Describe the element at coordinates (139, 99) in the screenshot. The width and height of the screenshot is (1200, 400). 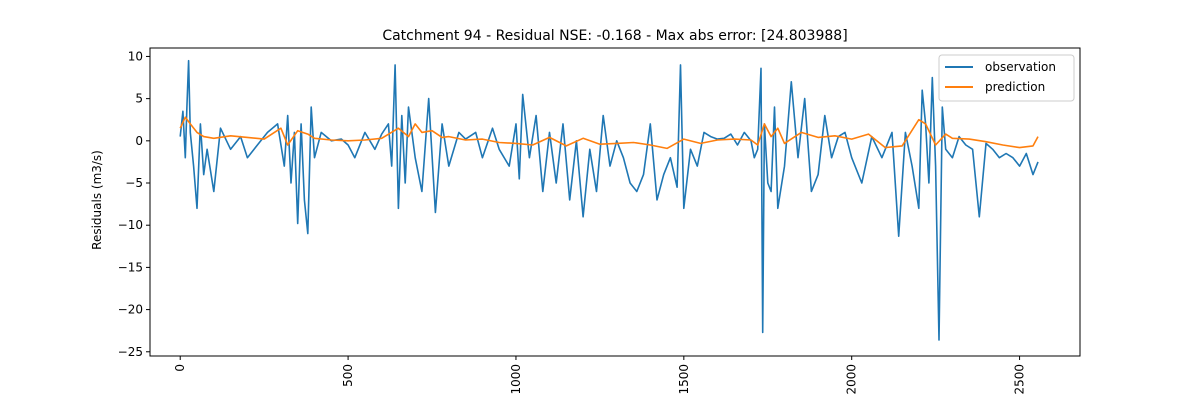
I see `y-tick-label: 5` at that location.